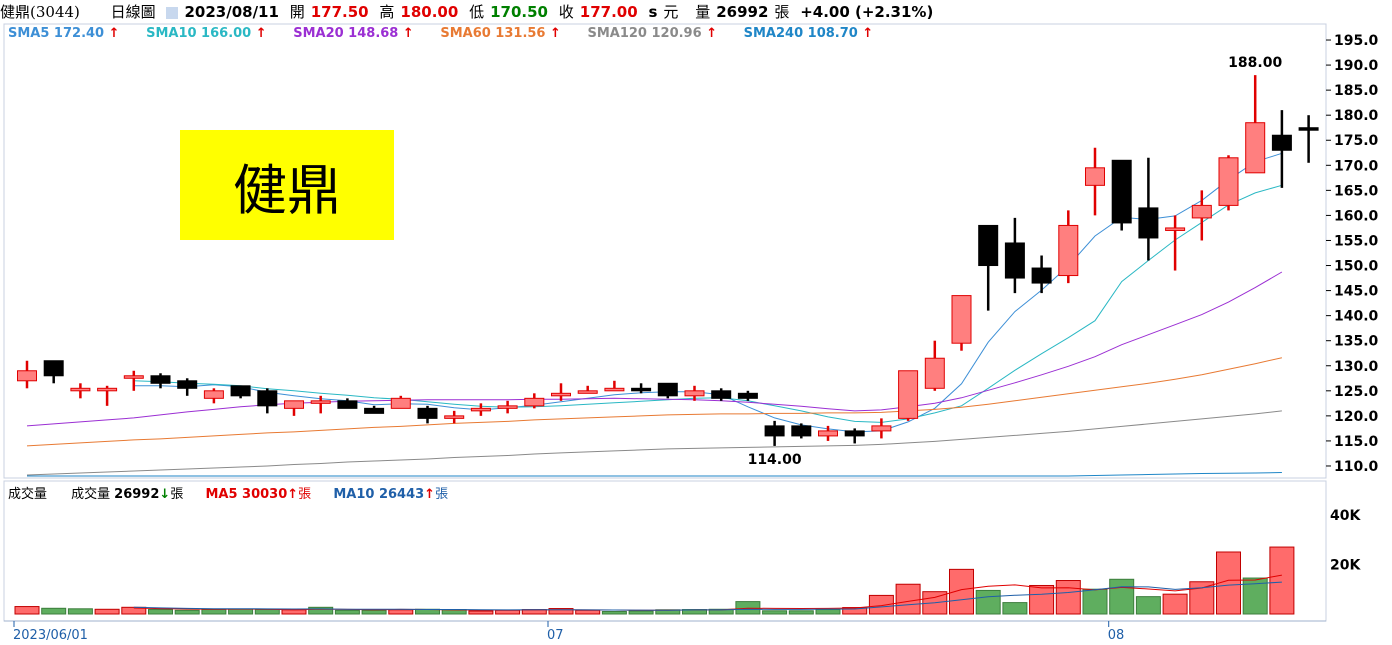 This screenshot has width=1392, height=645. Describe the element at coordinates (654, 474) in the screenshot. I see `ma-line-sma240` at that location.